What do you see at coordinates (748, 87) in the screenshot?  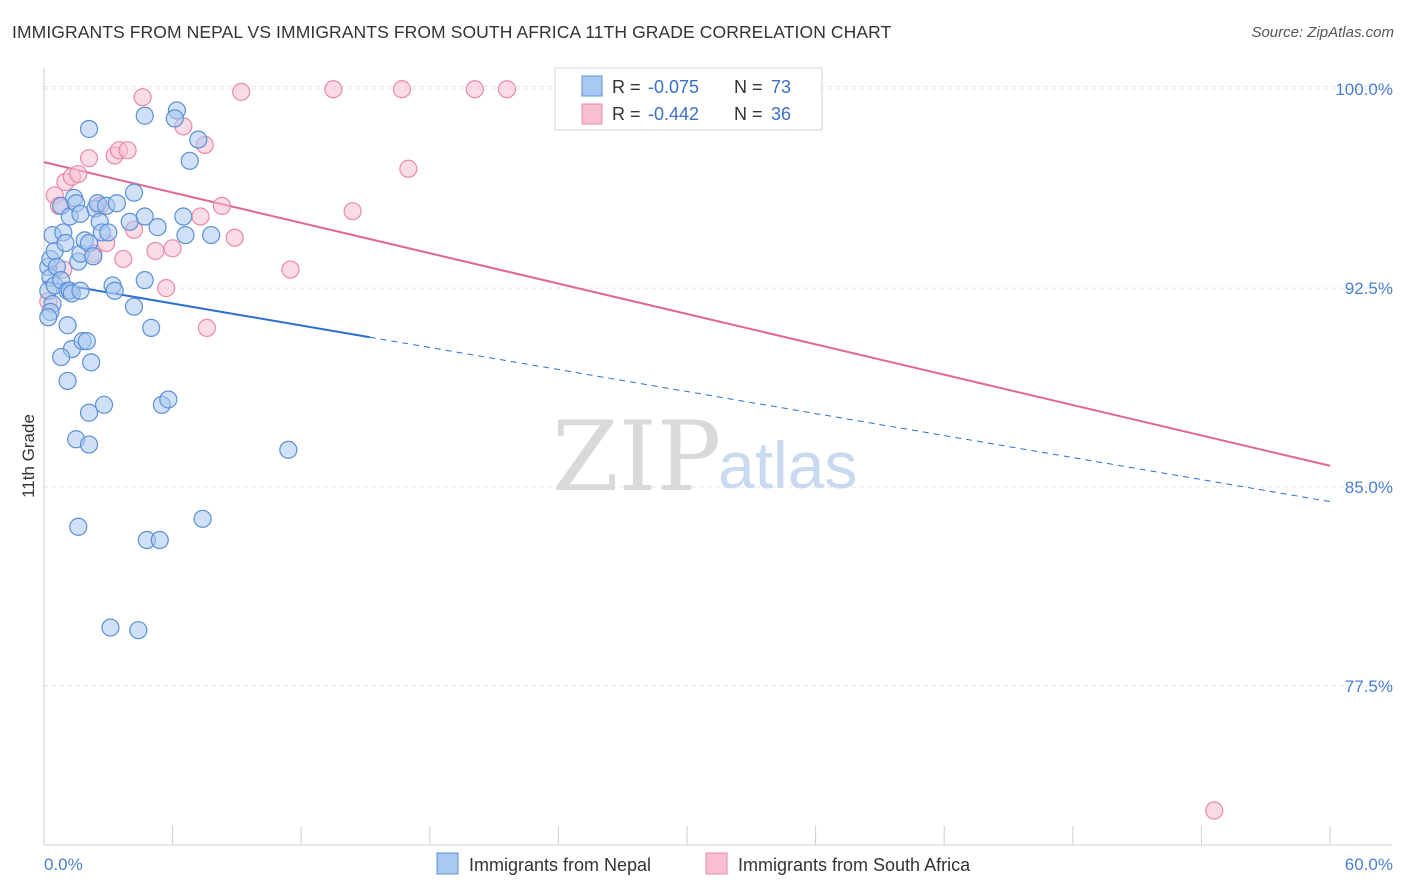 I see `legend-n-label-nepal: N =` at bounding box center [748, 87].